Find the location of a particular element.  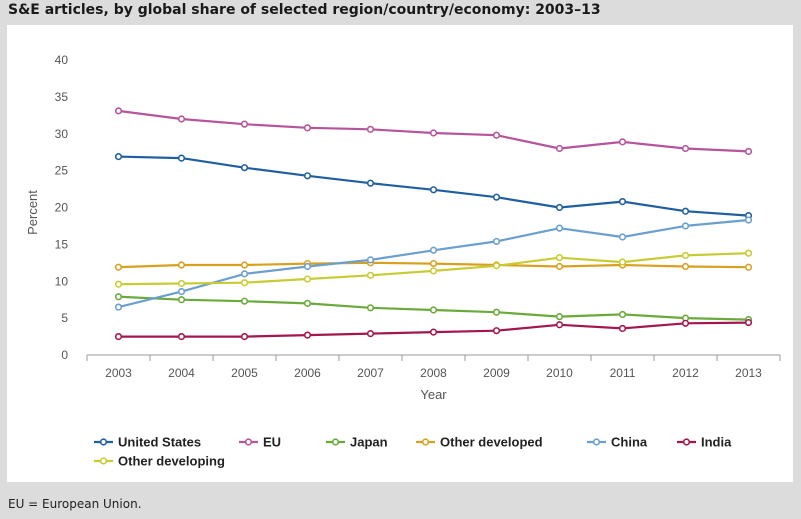

y-tick-label: 40 is located at coordinates (62, 60).